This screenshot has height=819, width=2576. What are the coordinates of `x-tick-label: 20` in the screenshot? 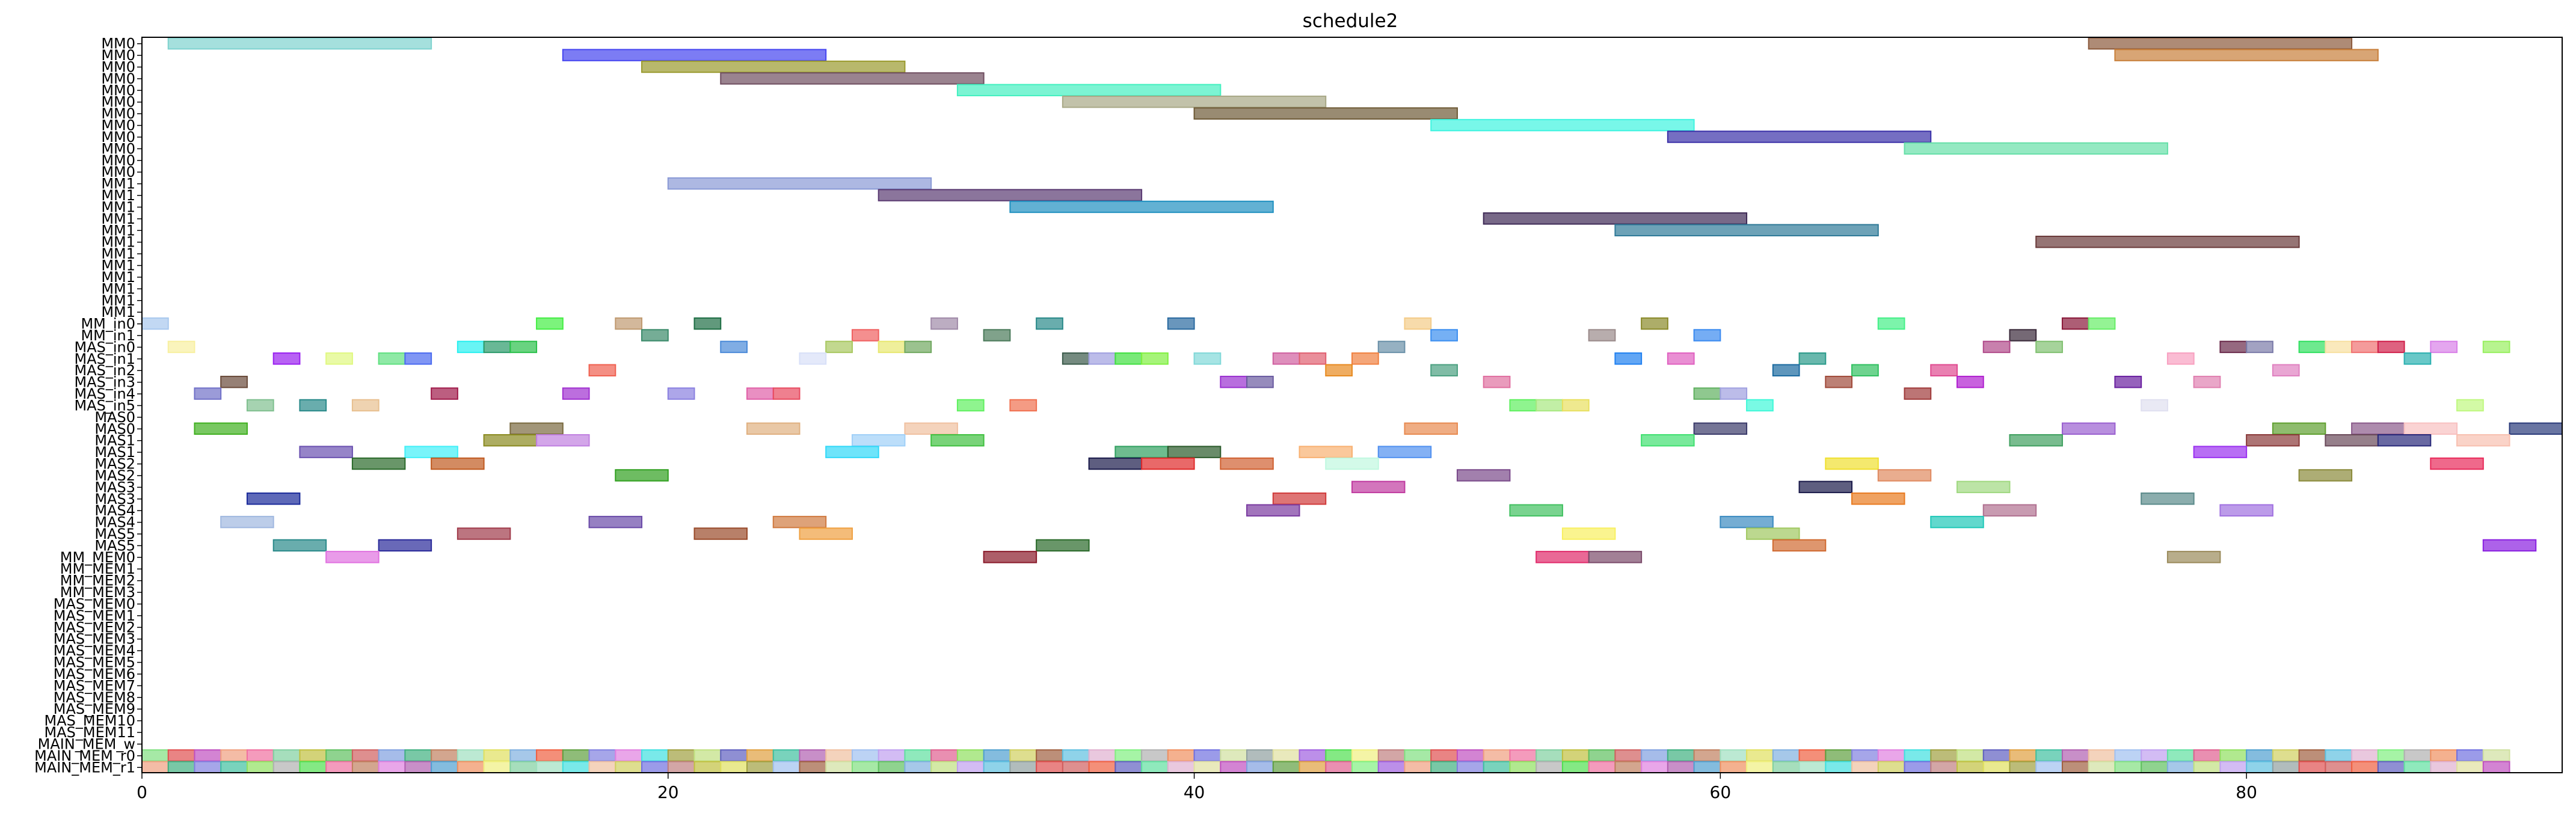 It's located at (668, 792).